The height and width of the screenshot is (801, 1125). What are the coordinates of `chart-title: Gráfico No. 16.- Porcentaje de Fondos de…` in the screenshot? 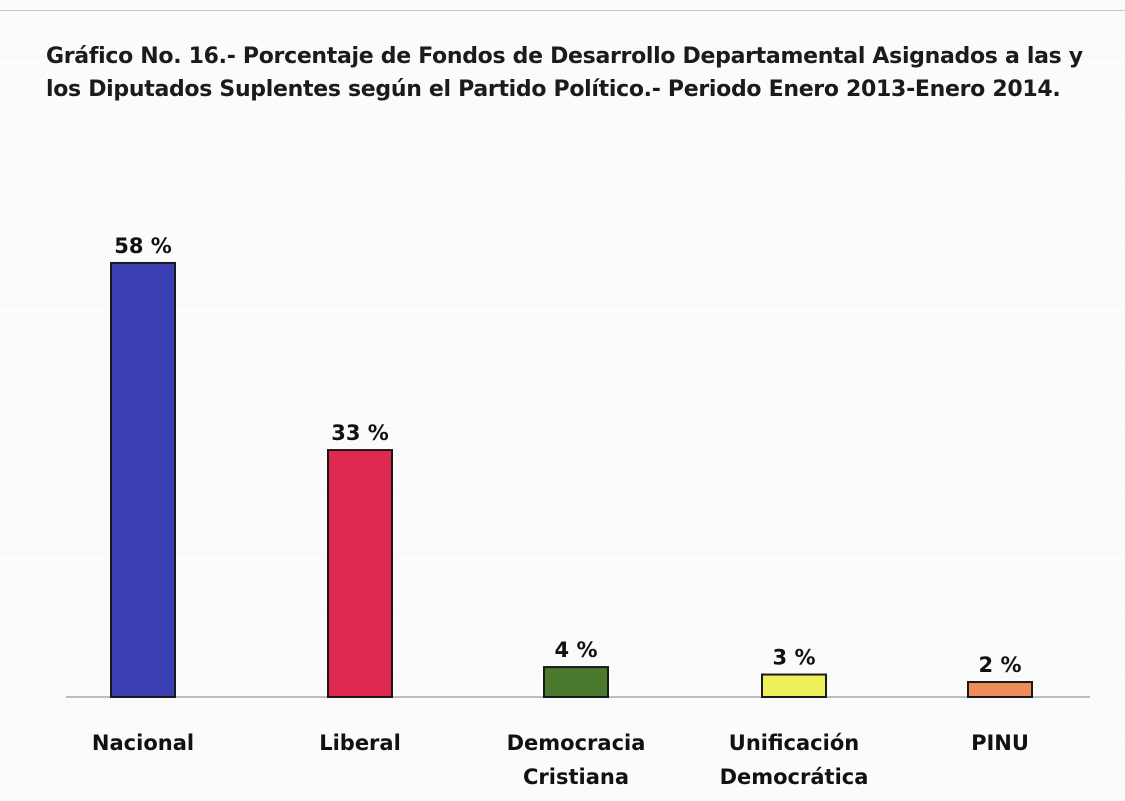 It's located at (581, 73).